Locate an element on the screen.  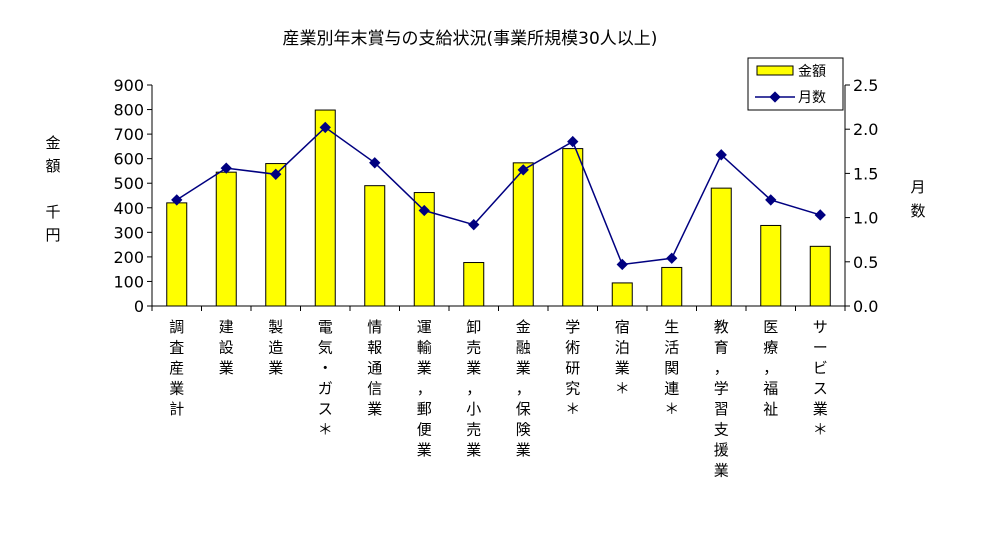
category-text: 学術研究＊ is located at coordinates (572, 368).